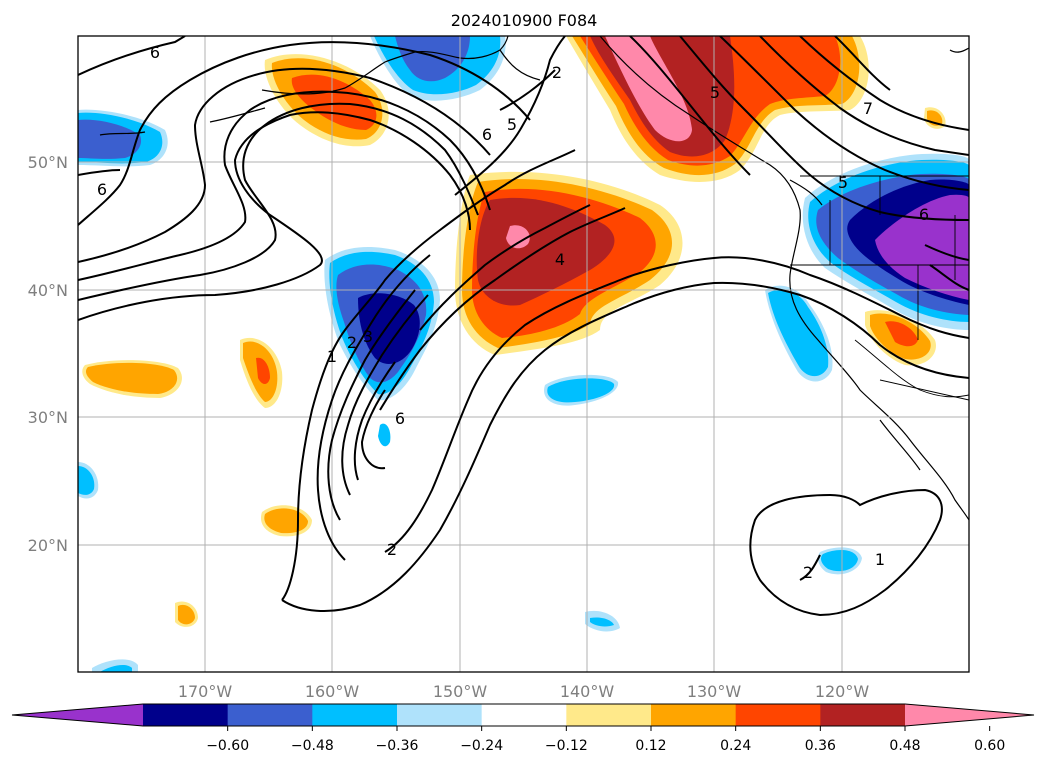 The width and height of the screenshot is (1047, 765). I want to click on lat-label: 40°N, so click(48, 290).